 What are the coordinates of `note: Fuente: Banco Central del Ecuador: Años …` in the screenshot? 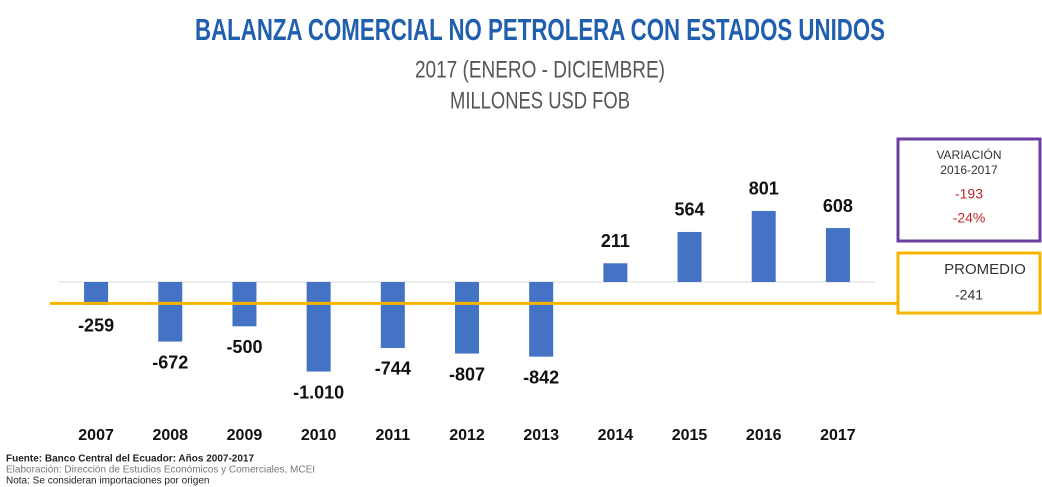 It's located at (130, 459).